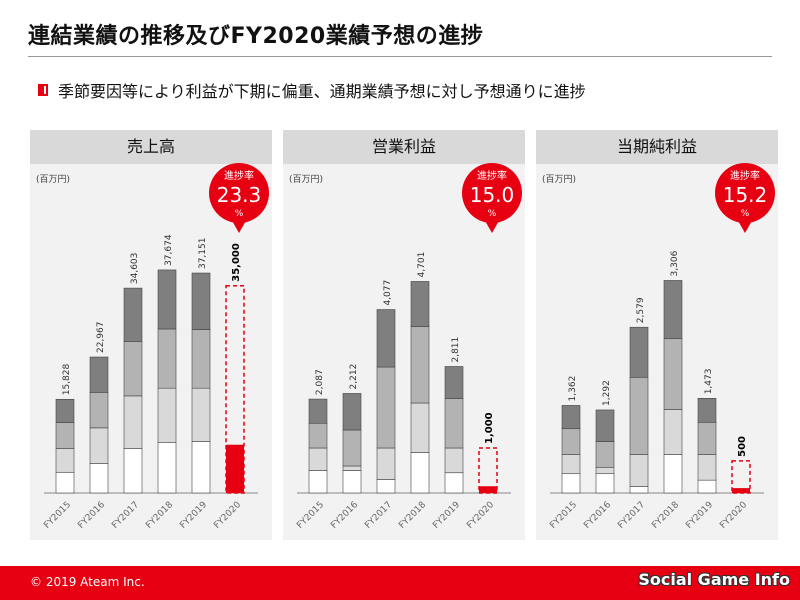 The image size is (800, 600). What do you see at coordinates (388, 293) in the screenshot?
I see `bar-total-label: 4,077` at bounding box center [388, 293].